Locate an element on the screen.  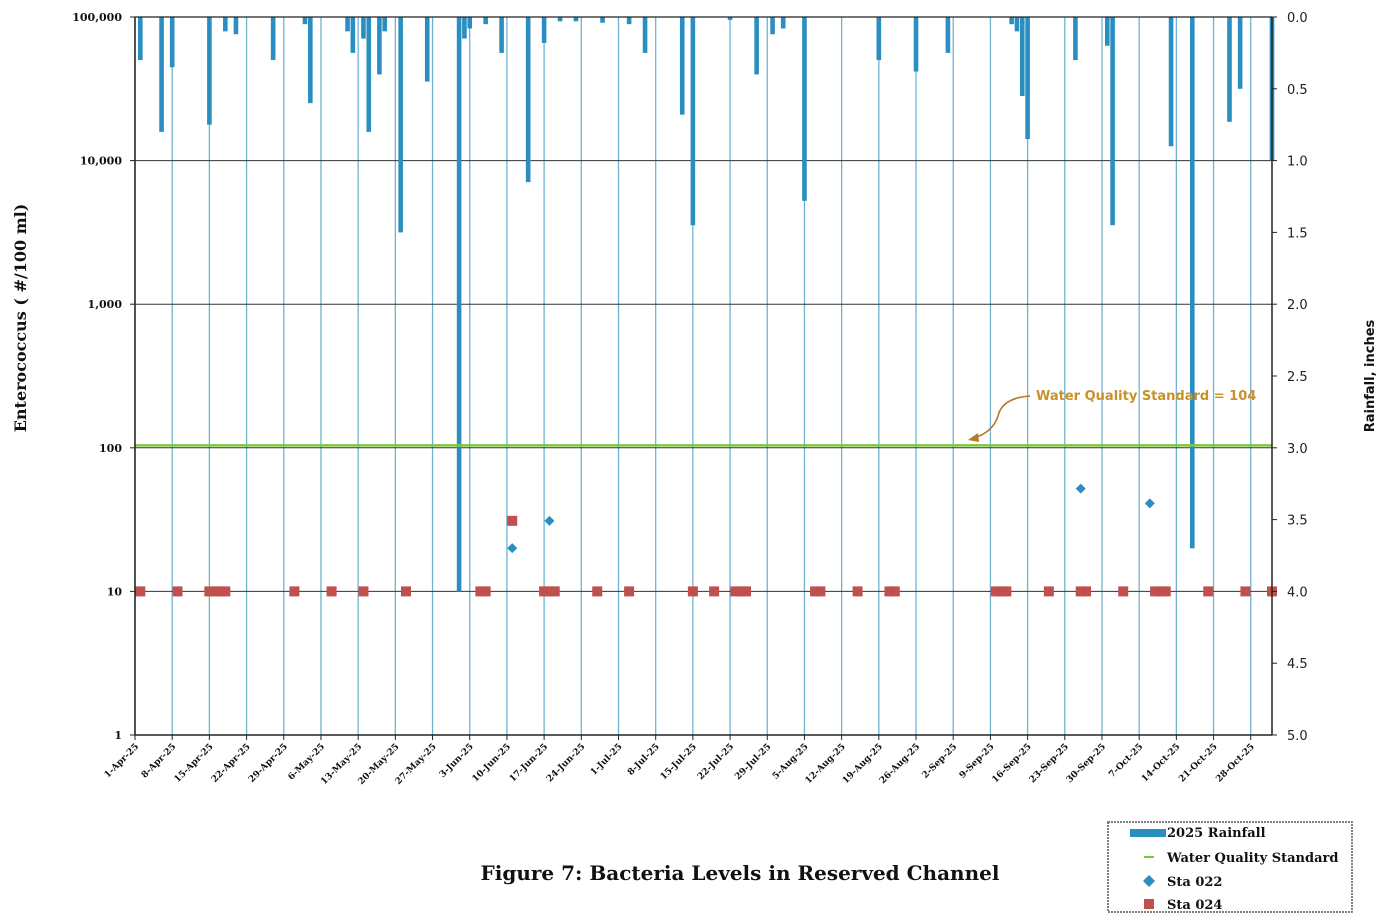
x-tick-label: 10-Jun-25 is located at coordinates (492, 763).